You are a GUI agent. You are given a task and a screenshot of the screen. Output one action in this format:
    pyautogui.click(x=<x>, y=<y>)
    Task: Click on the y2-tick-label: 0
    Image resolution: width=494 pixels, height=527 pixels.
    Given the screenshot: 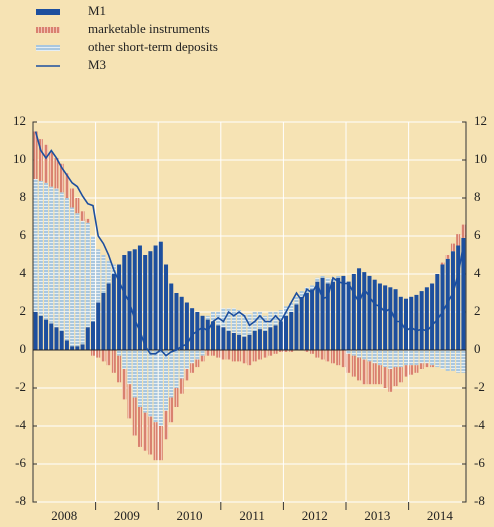 What is the action you would take?
    pyautogui.click(x=477, y=348)
    